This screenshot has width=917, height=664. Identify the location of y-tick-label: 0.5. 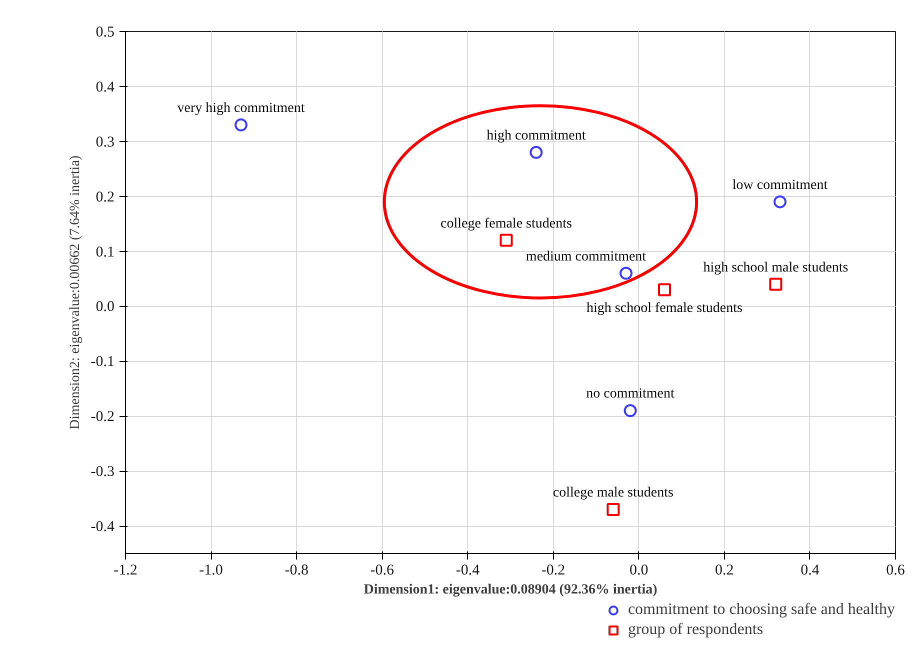
(105, 32).